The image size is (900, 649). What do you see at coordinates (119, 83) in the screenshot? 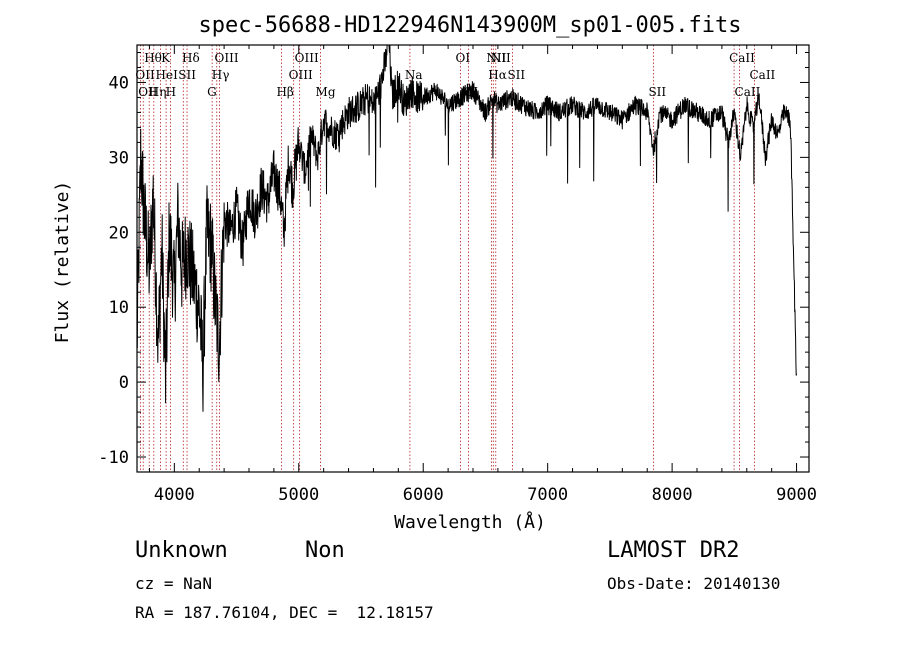
I see `y-tick-label: 40` at bounding box center [119, 83].